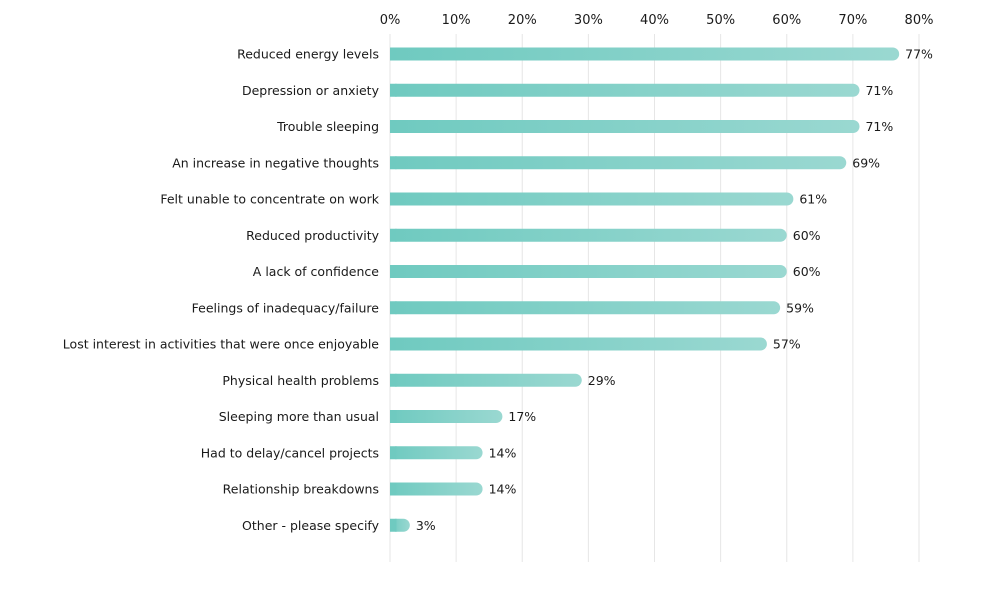  What do you see at coordinates (813, 199) in the screenshot?
I see `value-label: 61%` at bounding box center [813, 199].